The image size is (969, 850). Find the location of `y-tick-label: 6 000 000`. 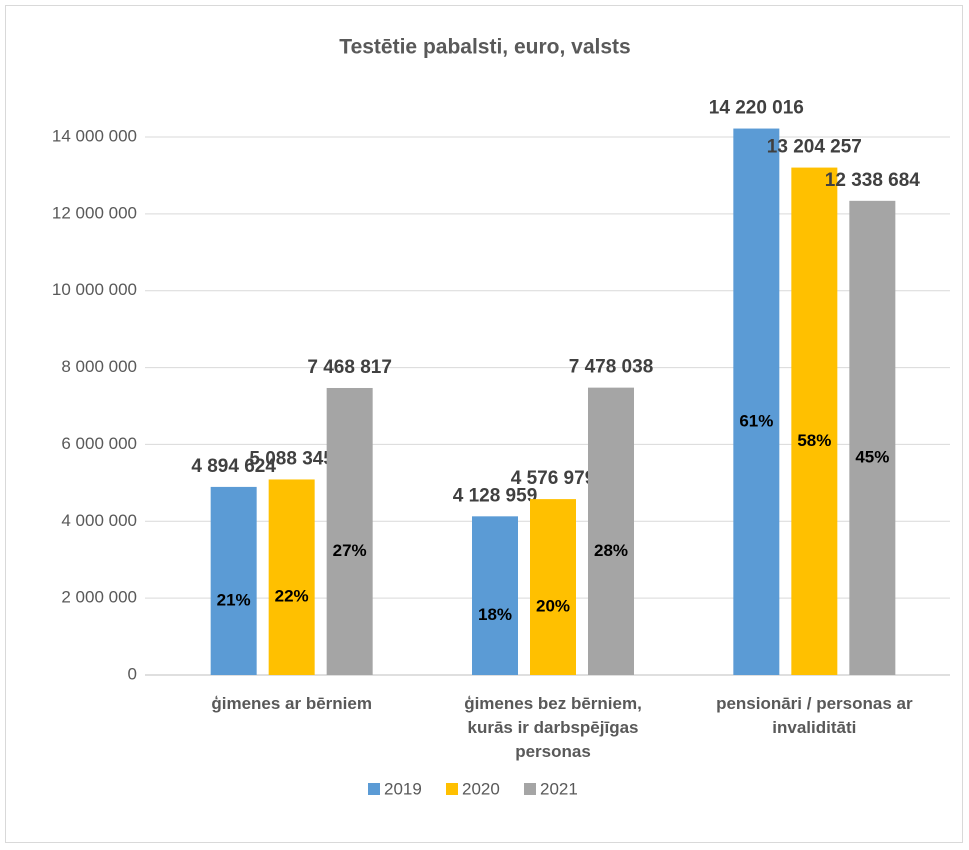

y-tick-label: 6 000 000 is located at coordinates (99, 443).